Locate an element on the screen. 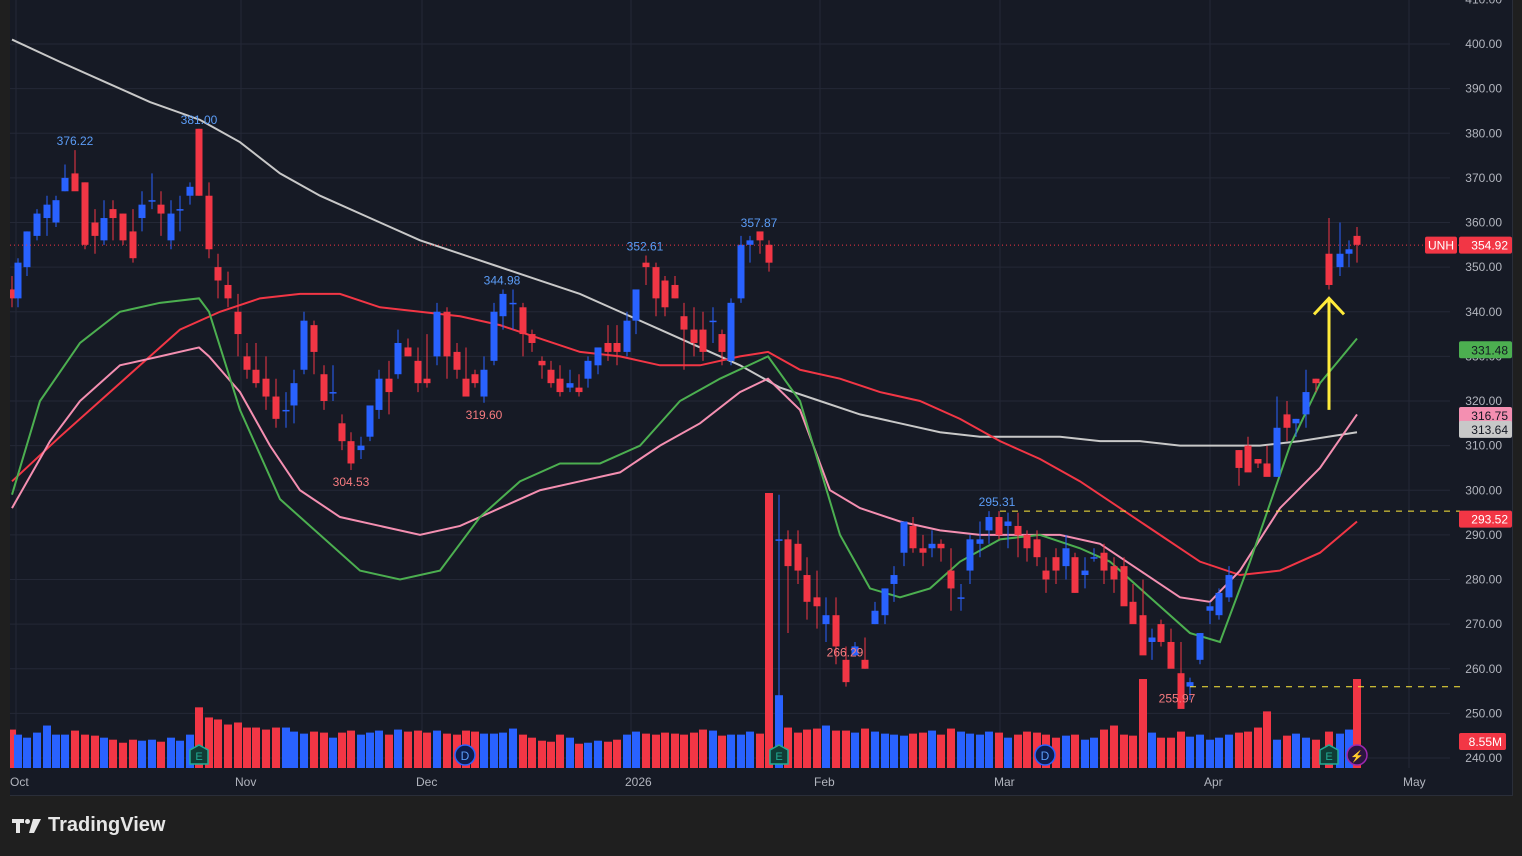 Image resolution: width=1522 pixels, height=856 pixels. tradingview-logo: TradingView is located at coordinates (88, 825).